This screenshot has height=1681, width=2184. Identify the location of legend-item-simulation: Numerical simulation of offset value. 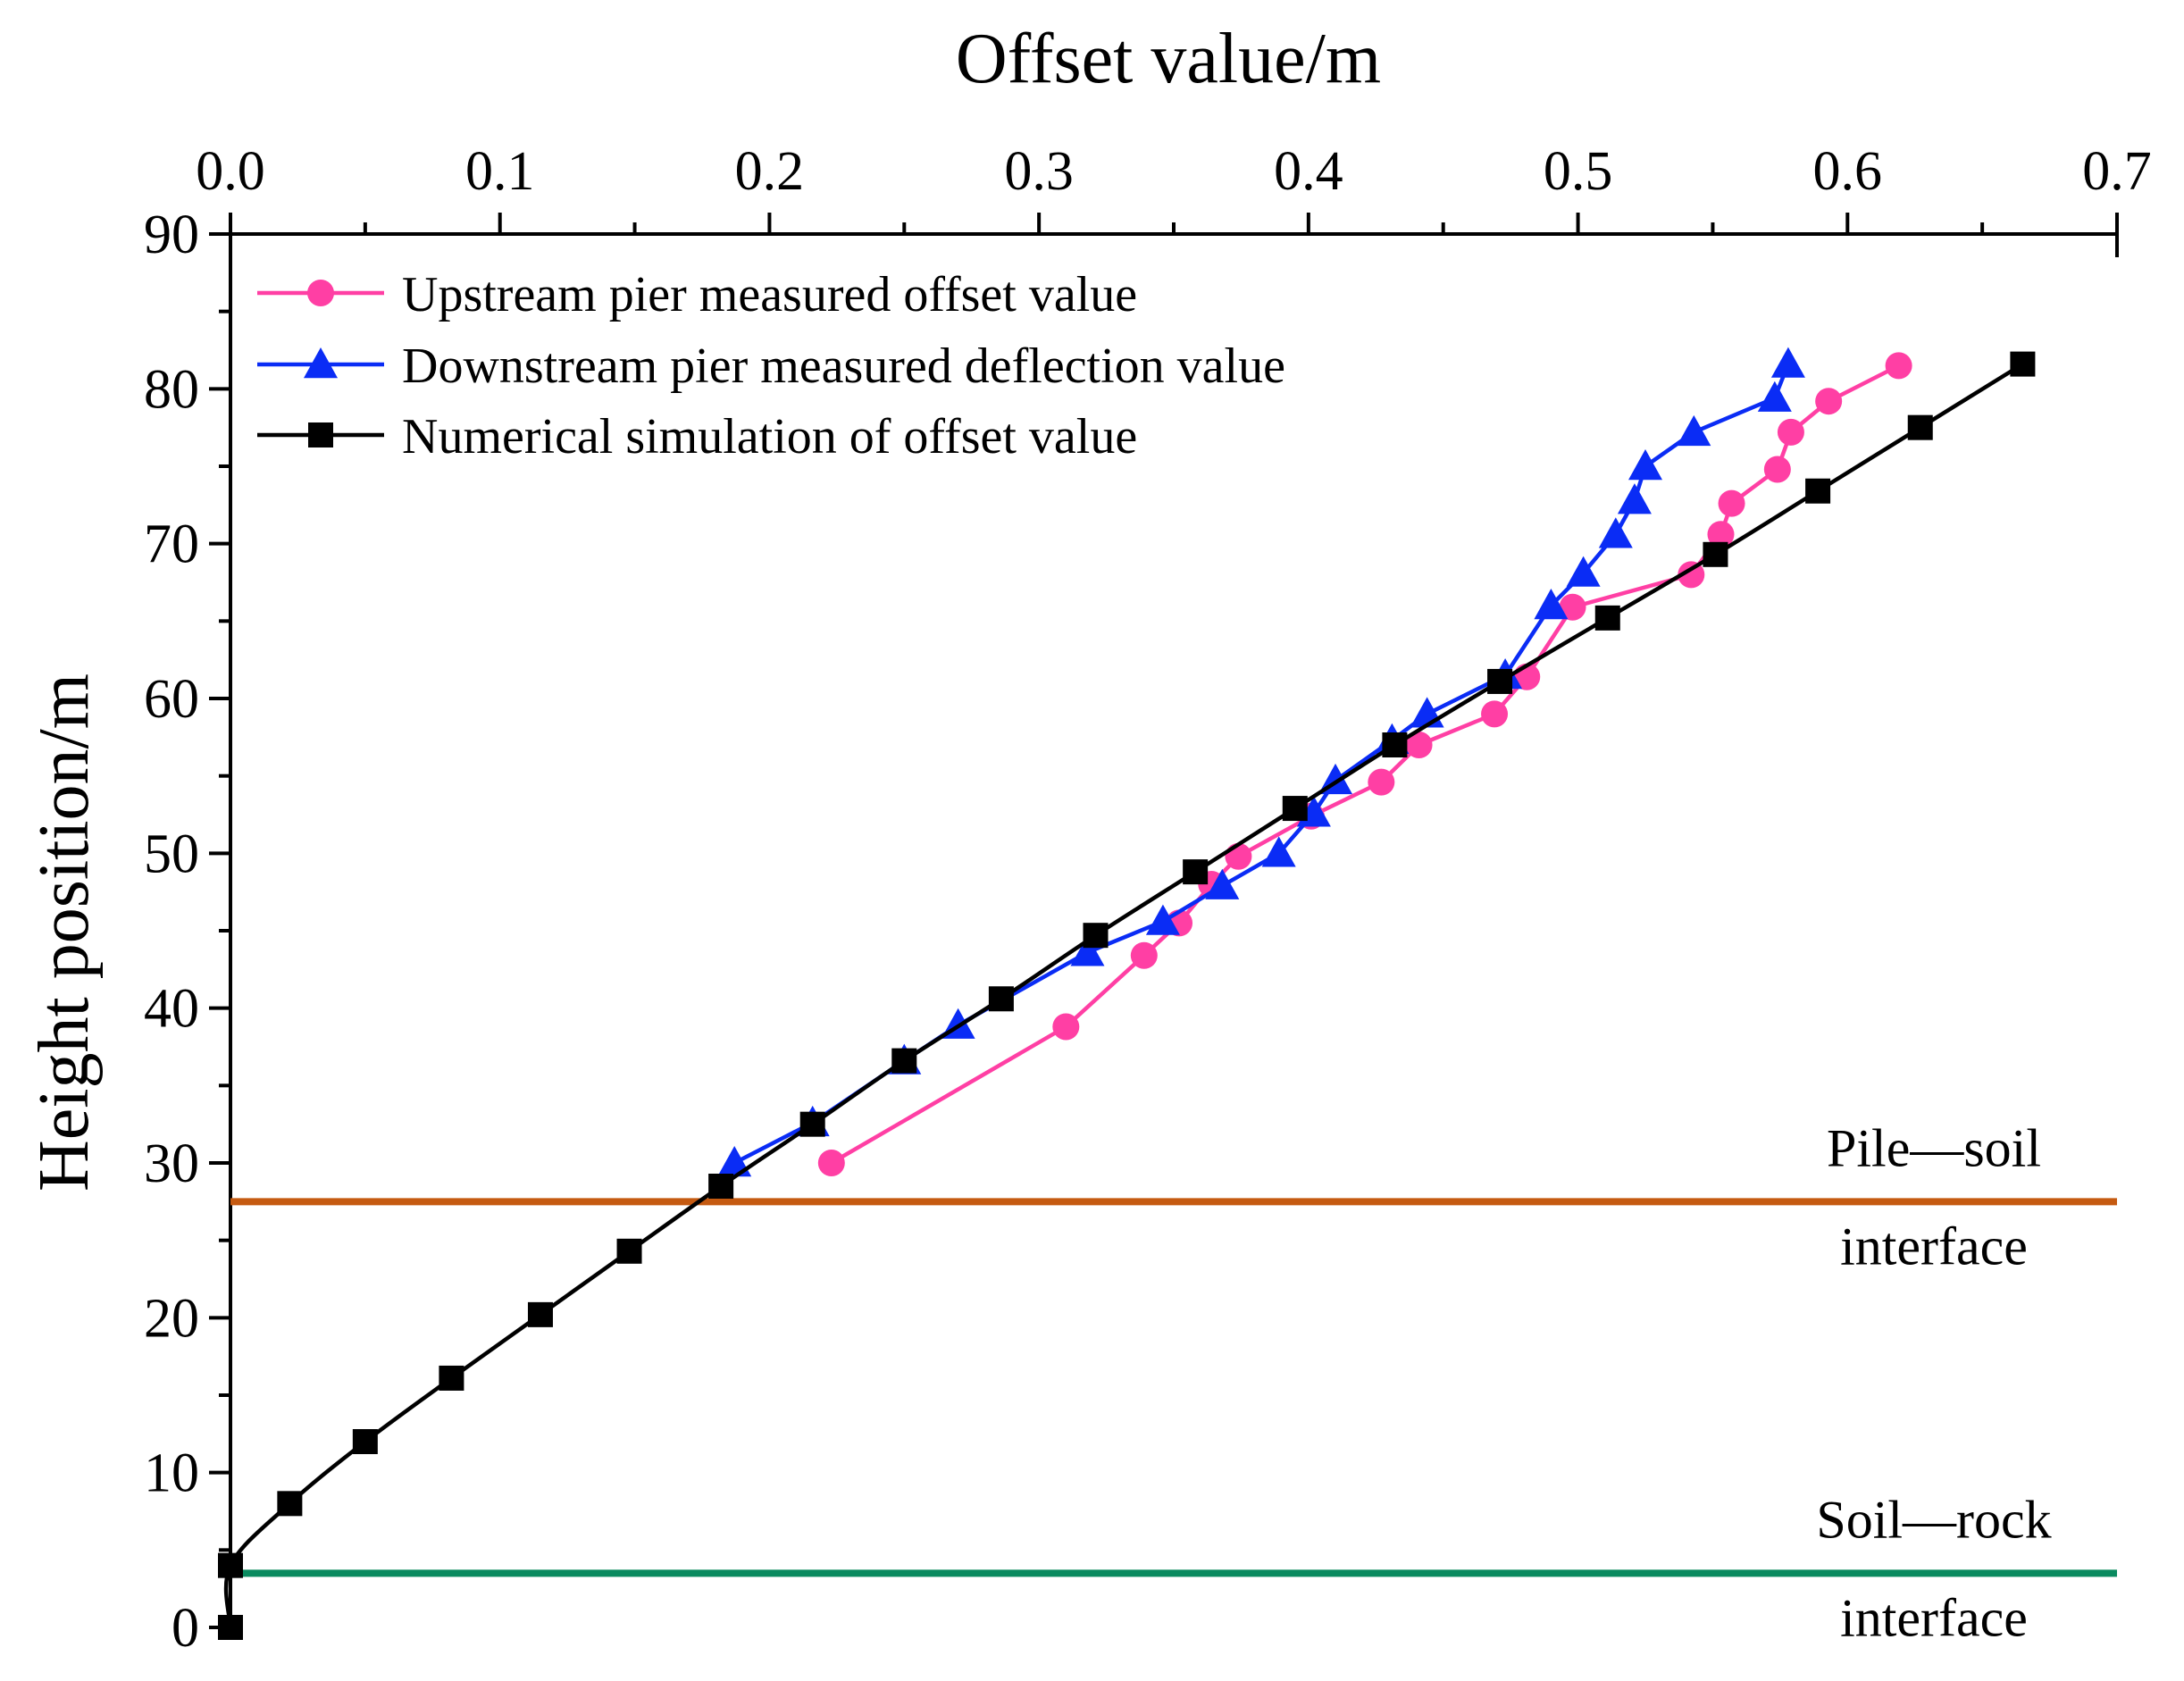
(697, 436).